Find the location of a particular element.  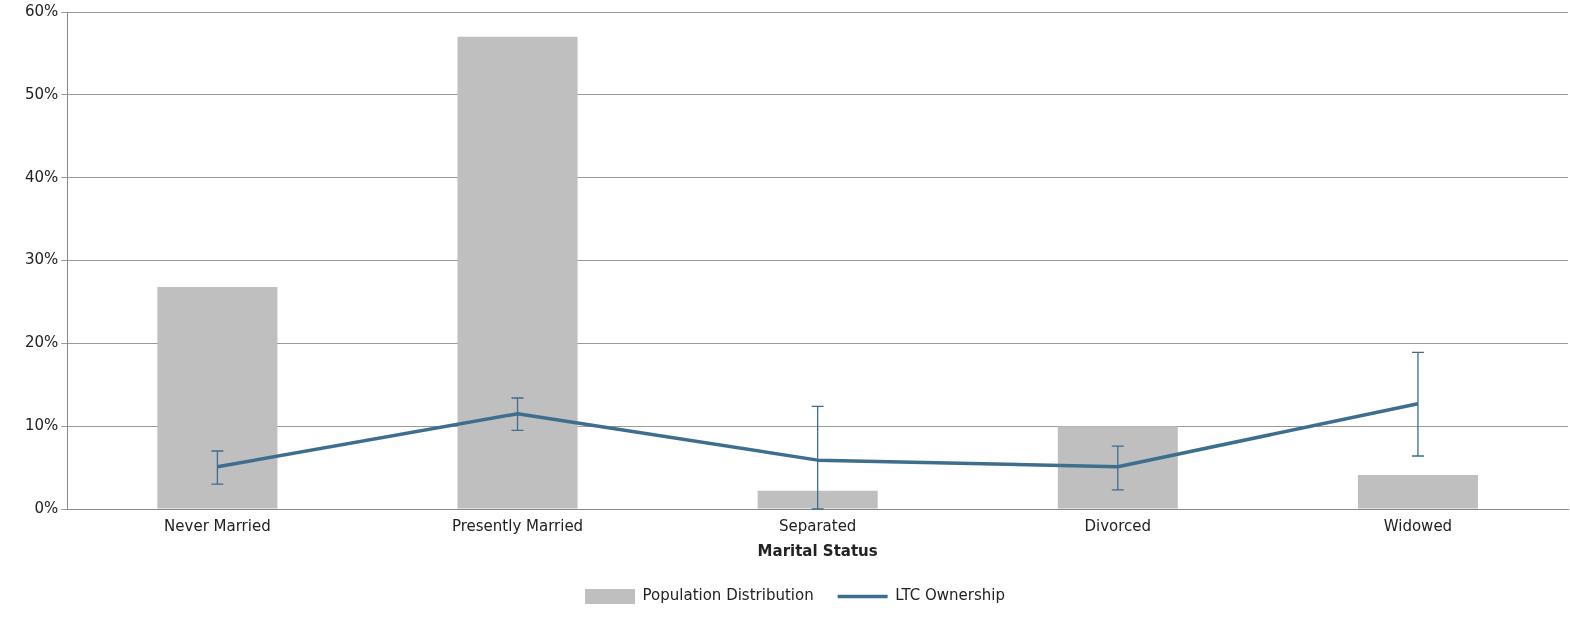

x-tick-label: Separated is located at coordinates (817, 525).